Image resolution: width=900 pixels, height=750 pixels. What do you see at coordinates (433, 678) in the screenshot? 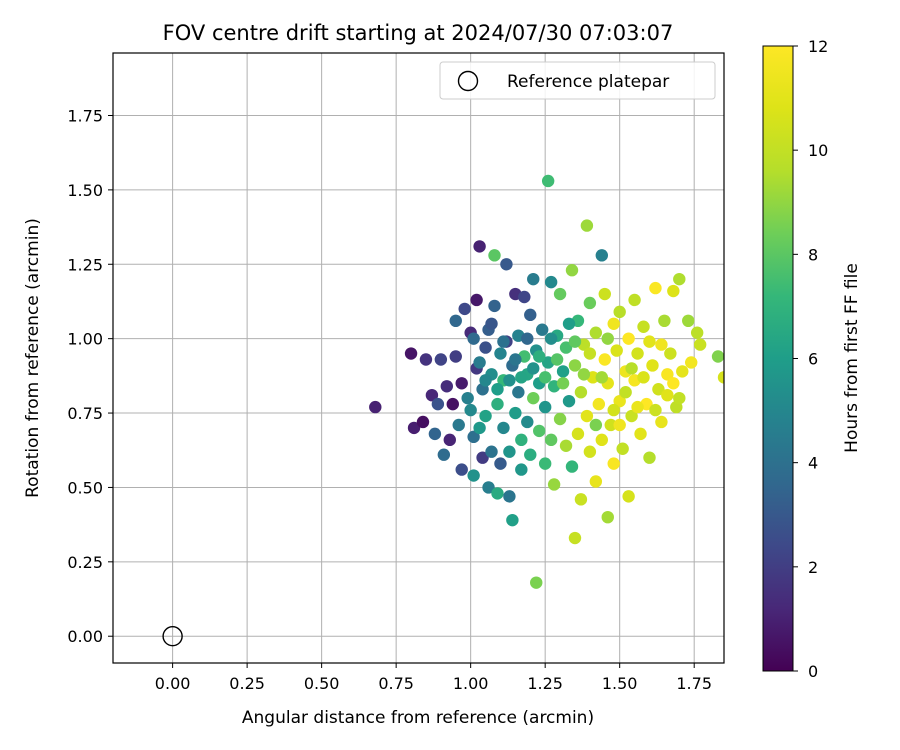
I see `x-axis-ticks: 0.00 0.25 0.50 0.75 1.00 1.25 1.50 1.75` at bounding box center [433, 678].